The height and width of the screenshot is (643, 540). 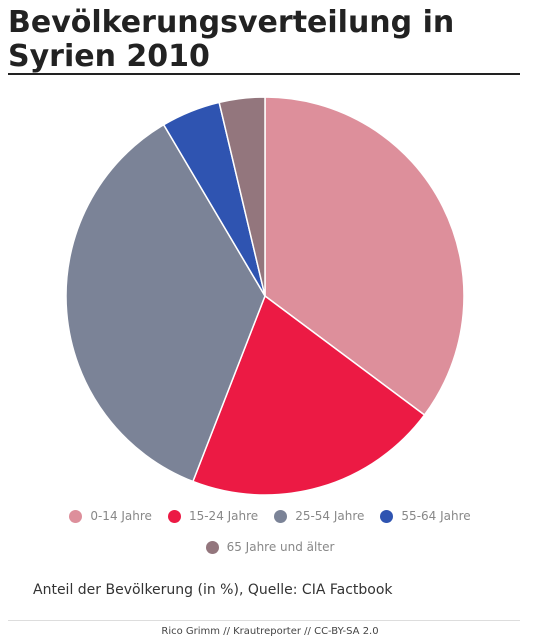 What do you see at coordinates (330, 516) in the screenshot?
I see `legend-label-25-54: 25-54 Jahre` at bounding box center [330, 516].